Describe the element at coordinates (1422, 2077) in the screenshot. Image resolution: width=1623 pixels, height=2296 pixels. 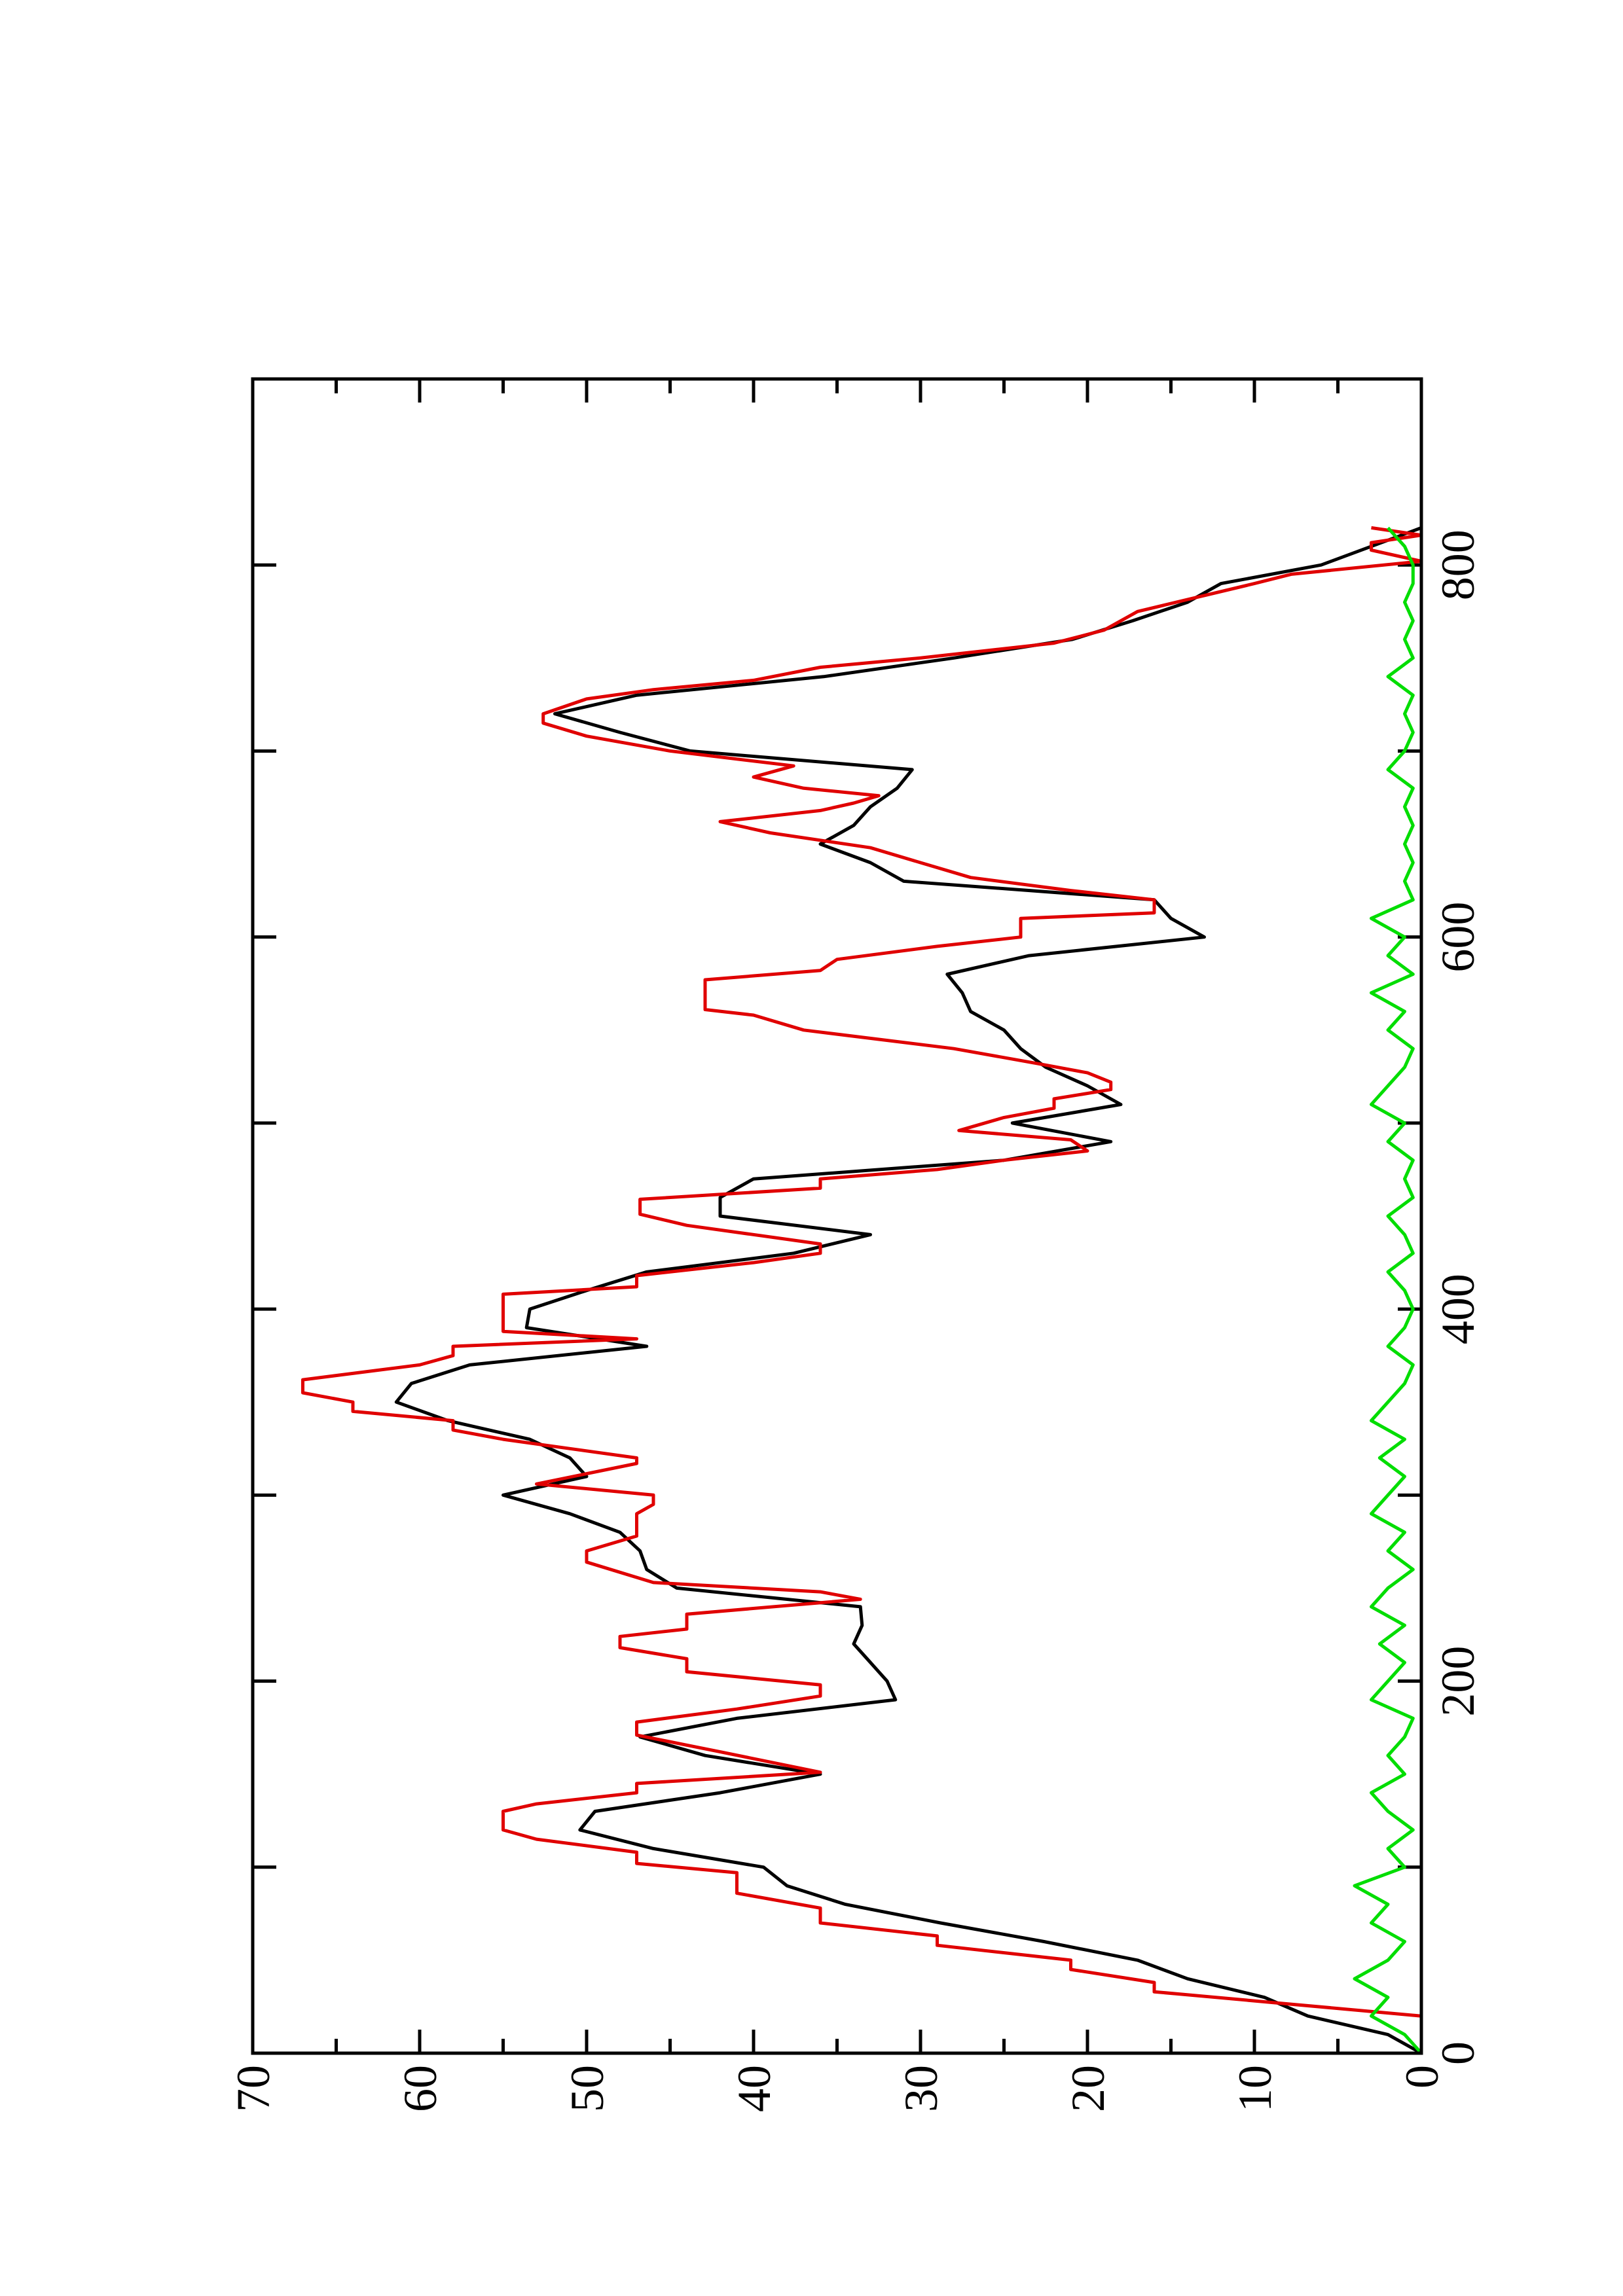
I see `y-tick-label: 0` at that location.